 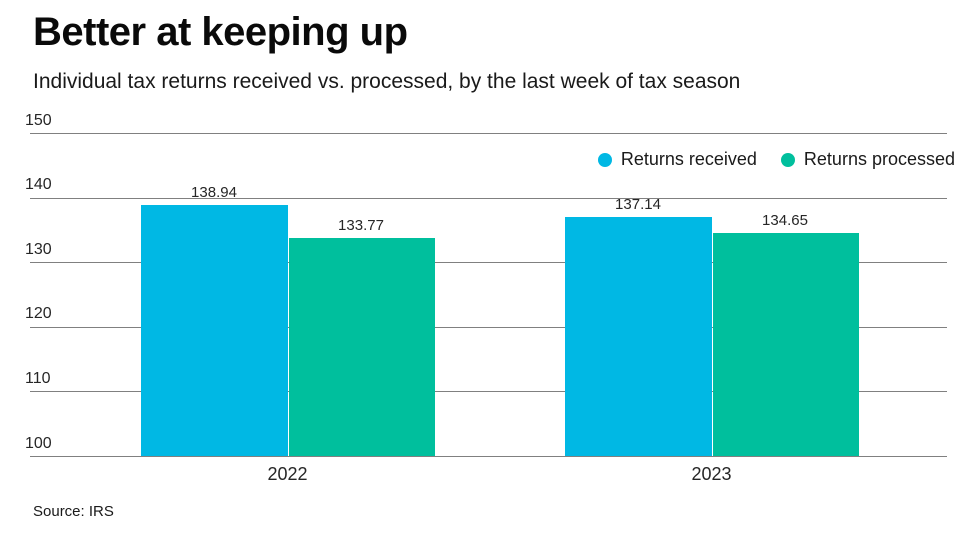 I want to click on legend-label: Returns received, so click(x=688, y=159).